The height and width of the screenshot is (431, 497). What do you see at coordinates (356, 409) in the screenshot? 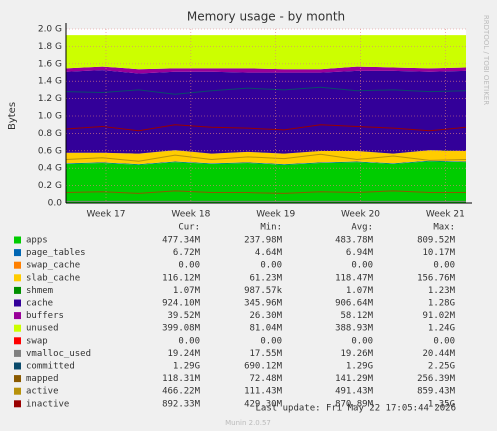
I see `last-update: Last update: Fri May 22 17:05:44 2026` at bounding box center [356, 409].